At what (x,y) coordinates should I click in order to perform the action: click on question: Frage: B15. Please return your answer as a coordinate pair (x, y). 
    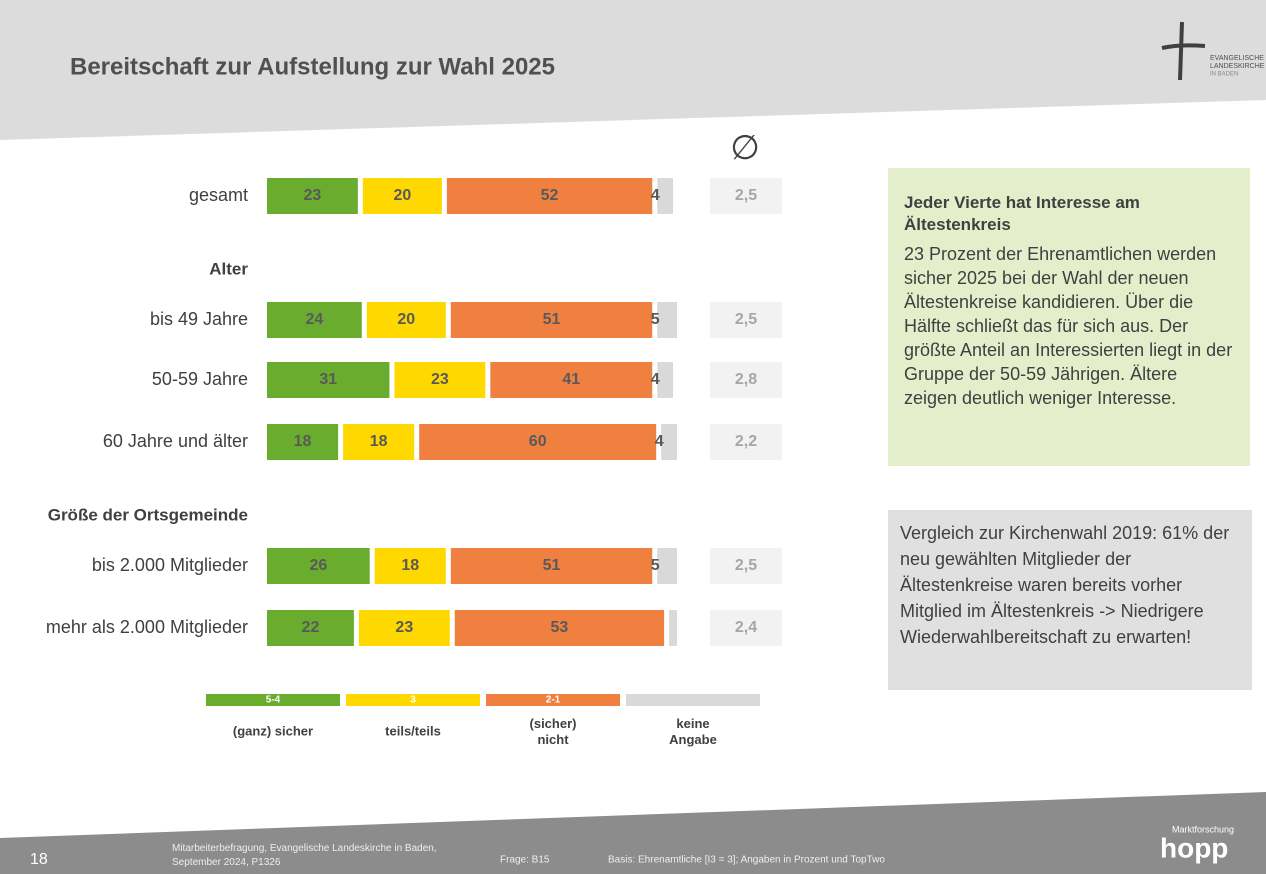
    Looking at the image, I should click on (525, 860).